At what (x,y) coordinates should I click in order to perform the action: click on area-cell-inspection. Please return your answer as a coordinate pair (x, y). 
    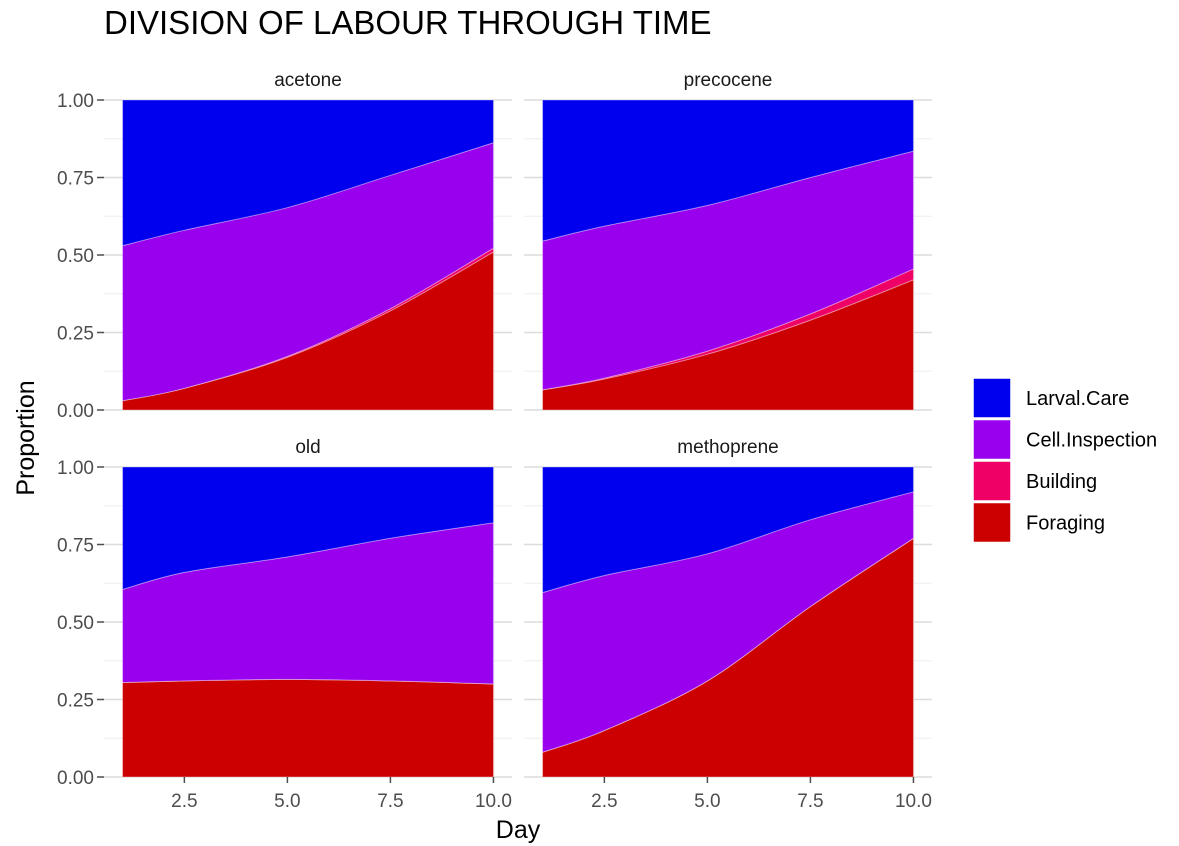
    Looking at the image, I should click on (308, 603).